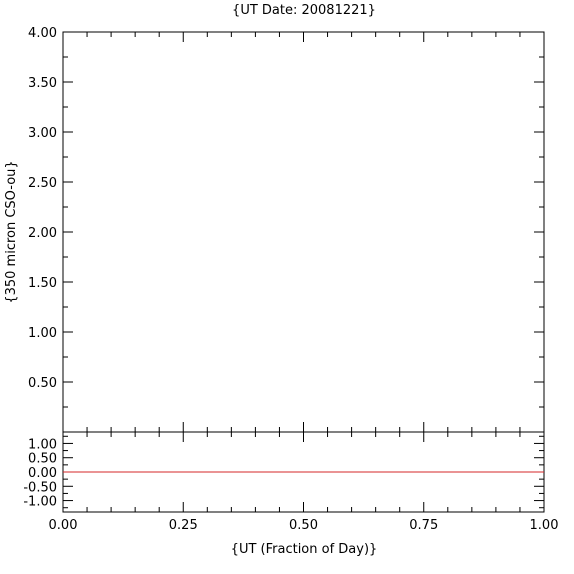 The width and height of the screenshot is (574, 574). Describe the element at coordinates (303, 525) in the screenshot. I see `x-tick-label: 0.50` at that location.